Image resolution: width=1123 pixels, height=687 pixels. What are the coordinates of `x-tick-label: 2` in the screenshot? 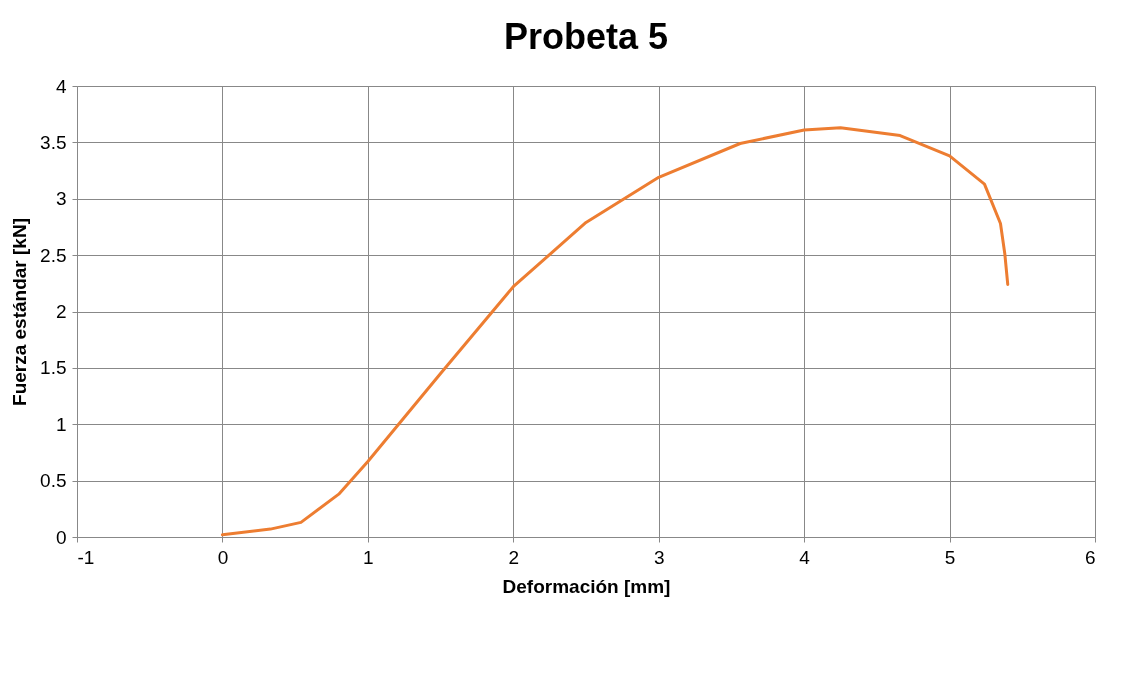 It's located at (514, 557).